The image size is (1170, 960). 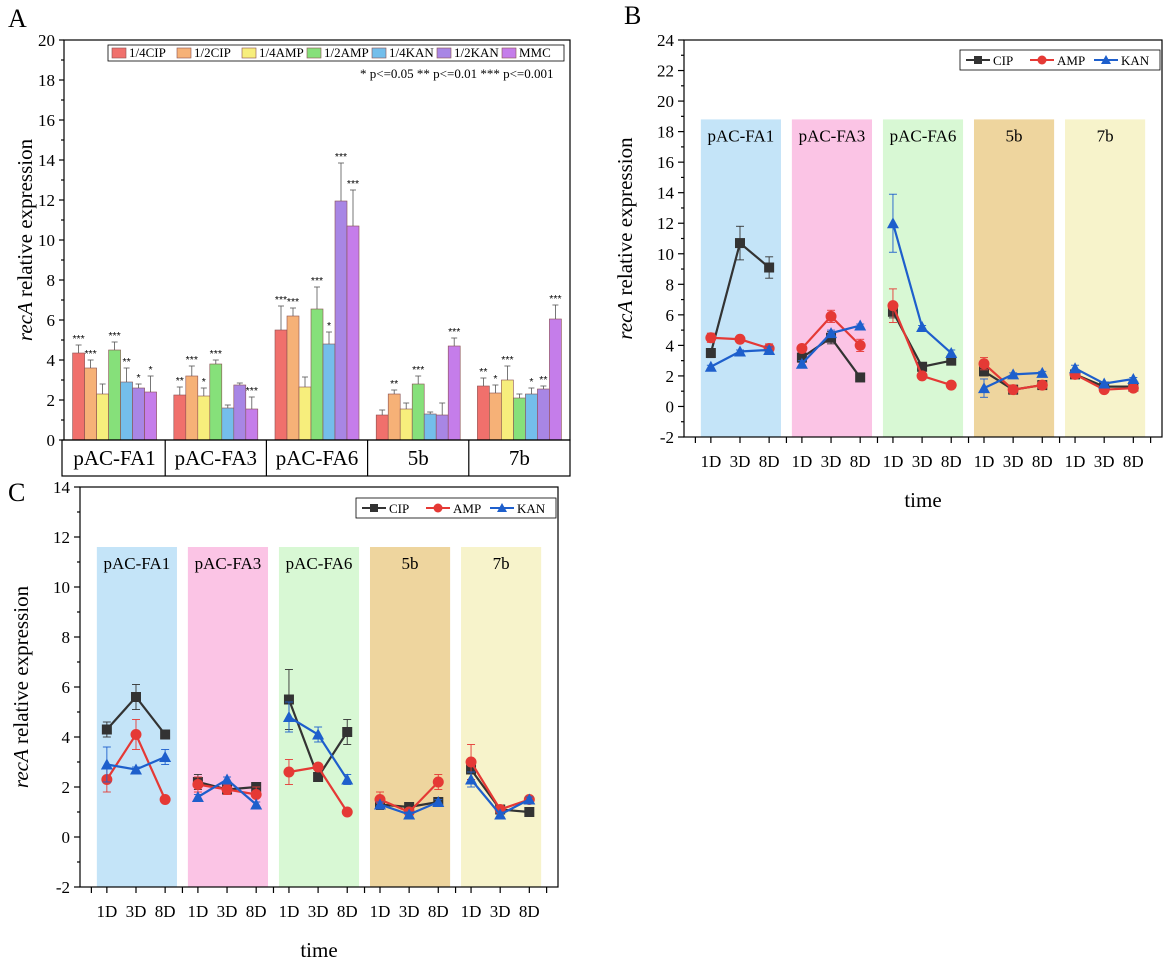 What do you see at coordinates (51, 440) in the screenshot?
I see `y-tick-label: 0` at bounding box center [51, 440].